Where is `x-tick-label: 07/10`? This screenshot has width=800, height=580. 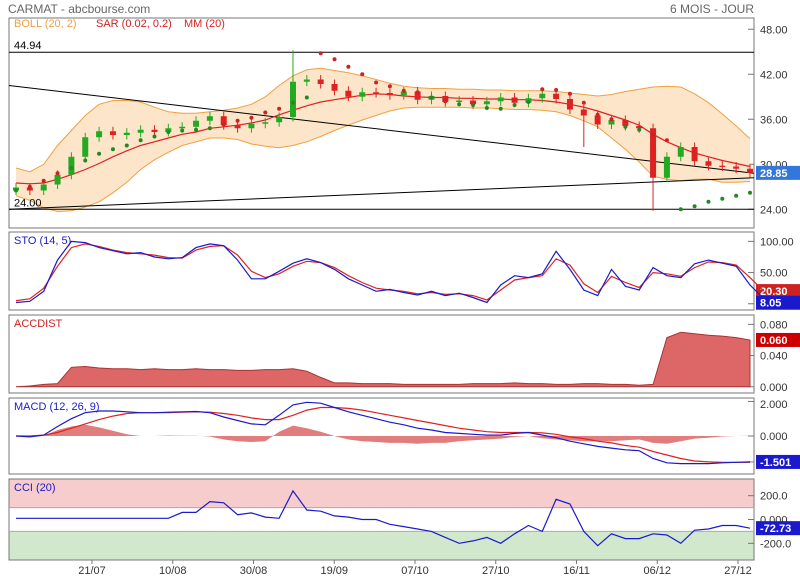
x-tick-label: 07/10 is located at coordinates (415, 571).